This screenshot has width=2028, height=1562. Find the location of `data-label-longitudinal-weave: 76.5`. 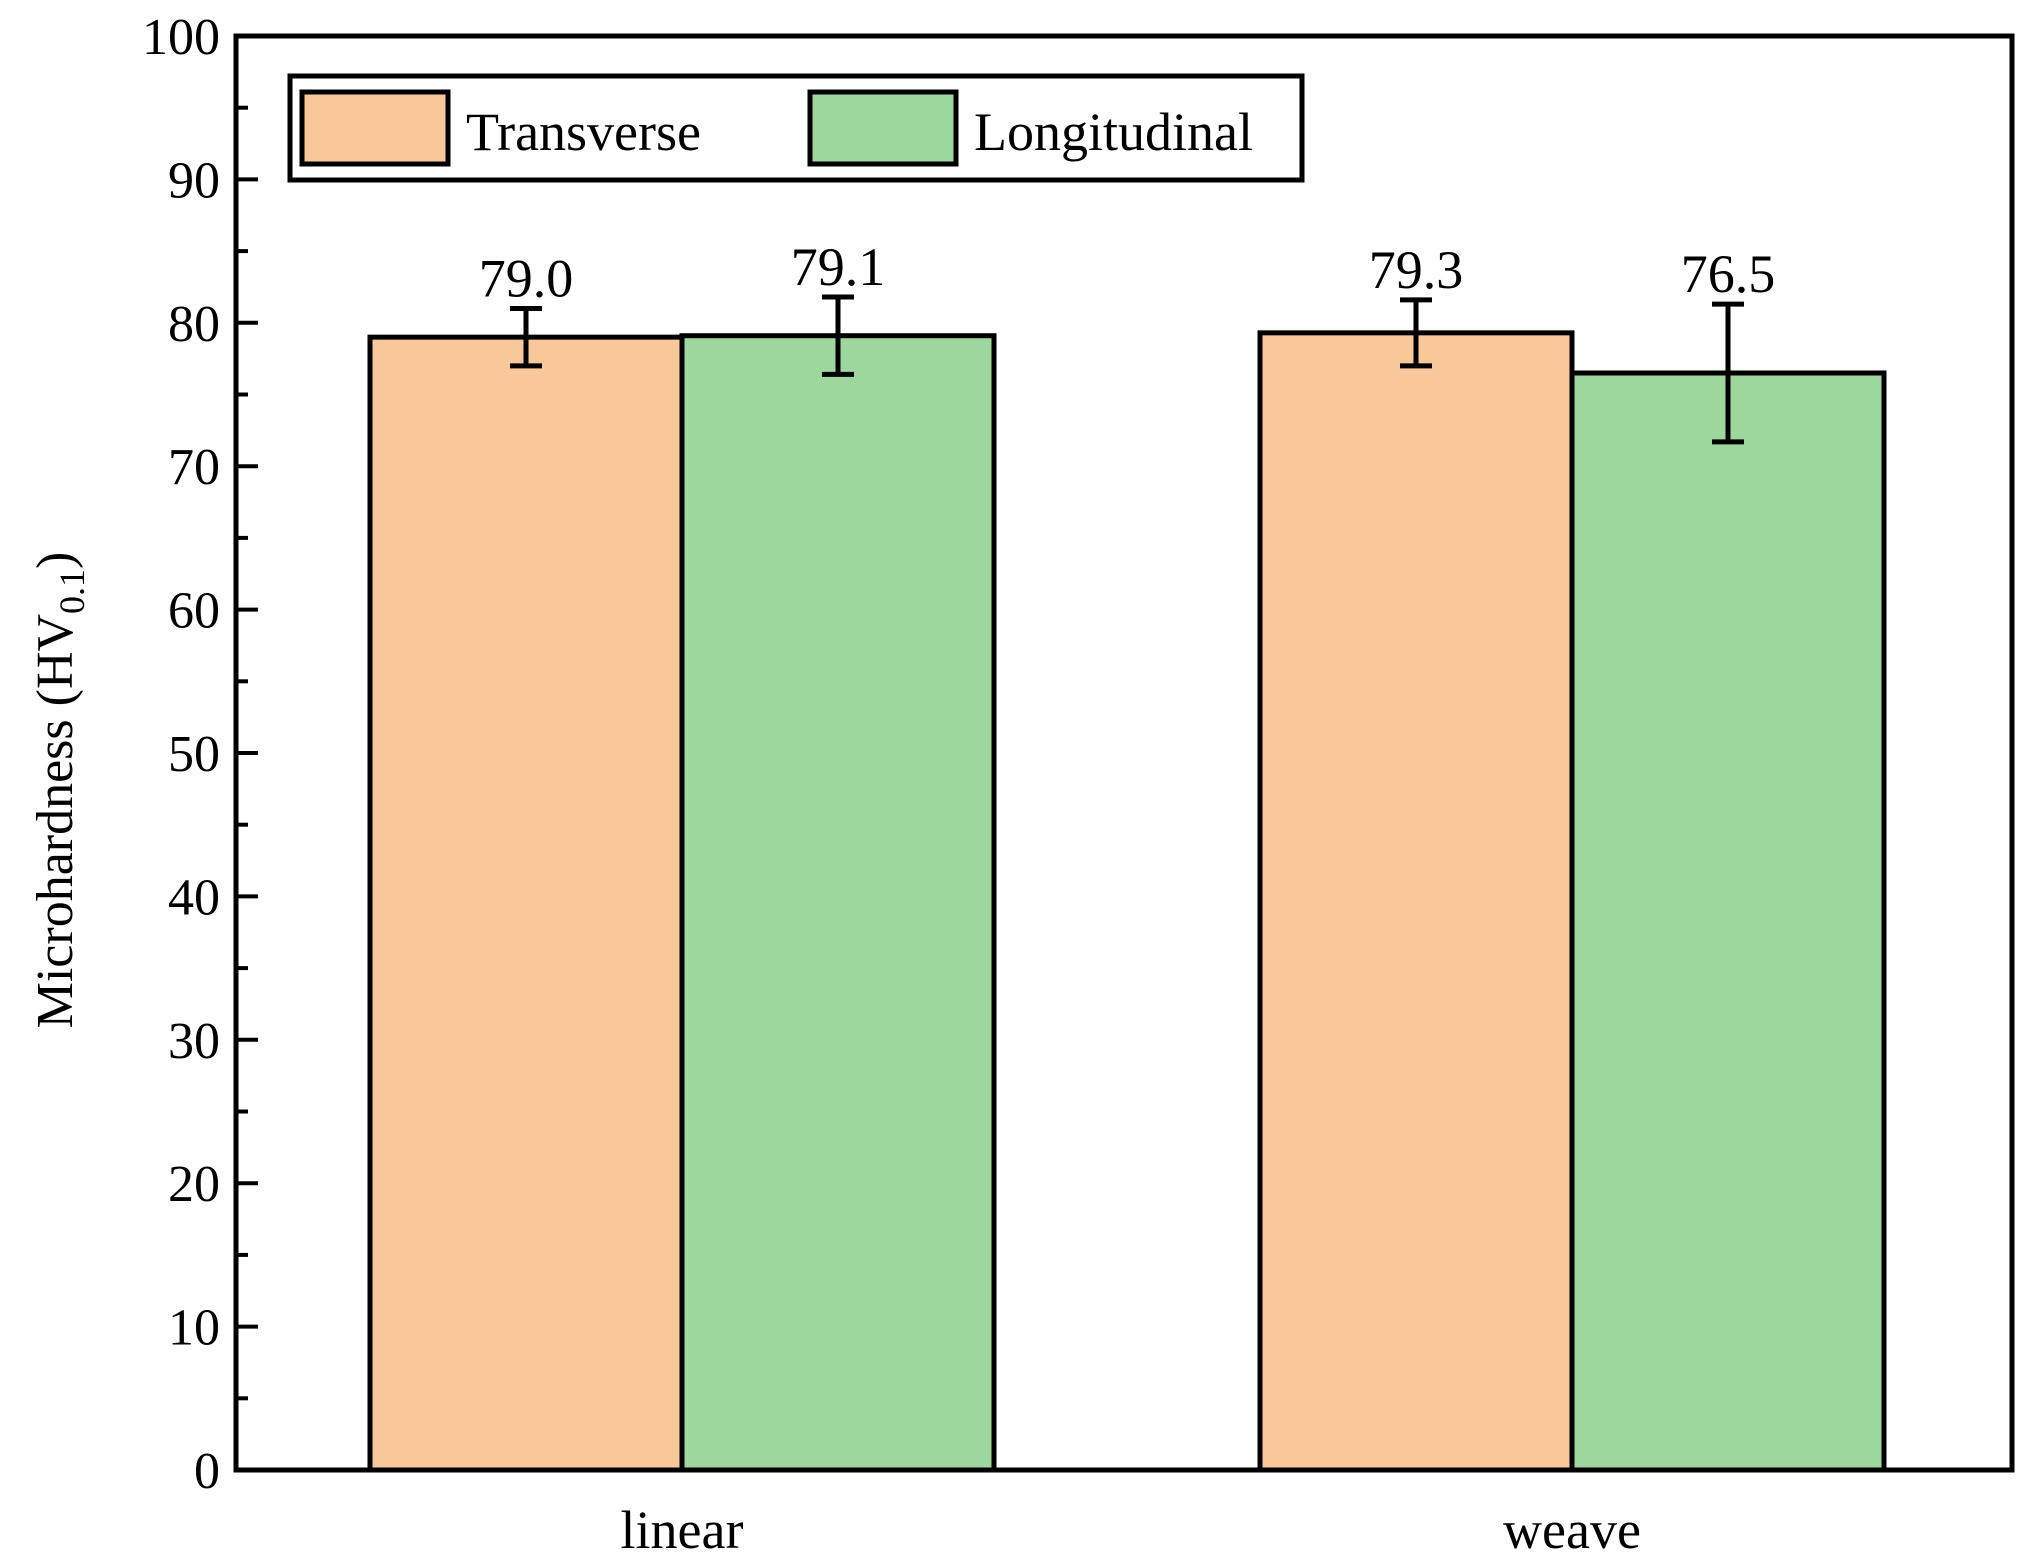

data-label-longitudinal-weave: 76.5 is located at coordinates (1728, 274).